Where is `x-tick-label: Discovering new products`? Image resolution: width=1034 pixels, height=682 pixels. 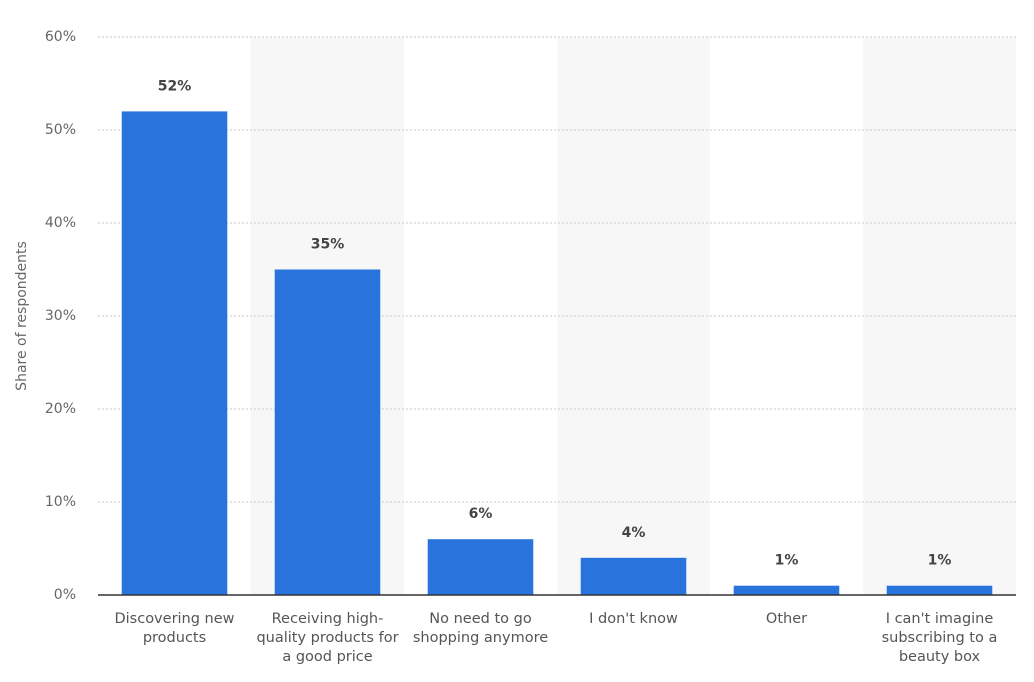
x-tick-label: Discovering new products is located at coordinates (174, 628).